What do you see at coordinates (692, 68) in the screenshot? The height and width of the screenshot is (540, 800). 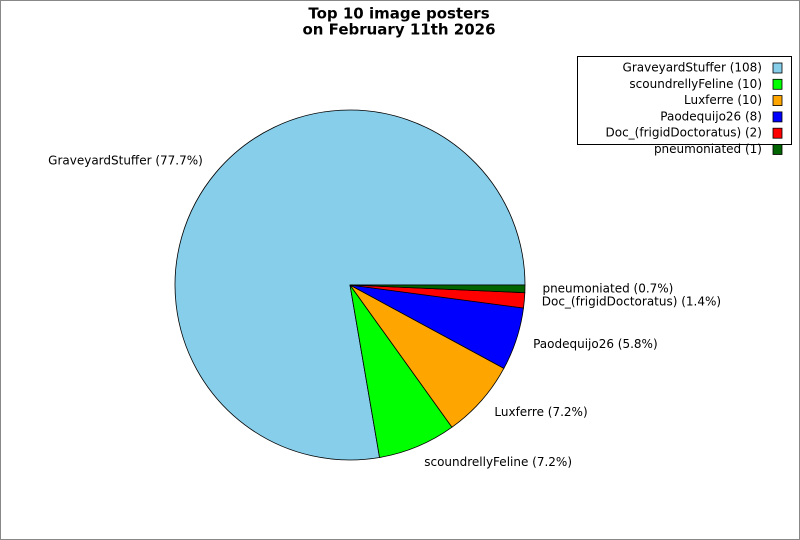 I see `legend-label: GraveyardStuffer (108)` at bounding box center [692, 68].